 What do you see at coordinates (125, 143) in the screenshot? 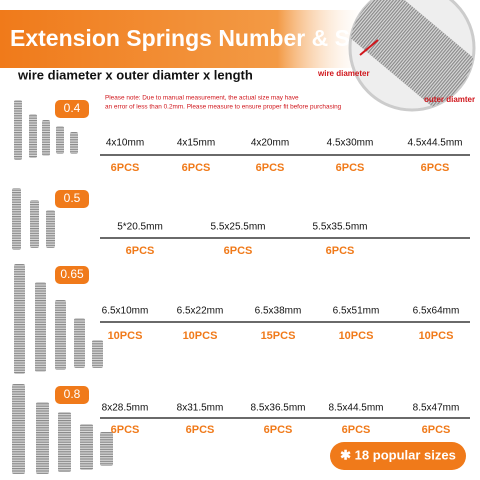
I see `size: 4x10mm` at bounding box center [125, 143].